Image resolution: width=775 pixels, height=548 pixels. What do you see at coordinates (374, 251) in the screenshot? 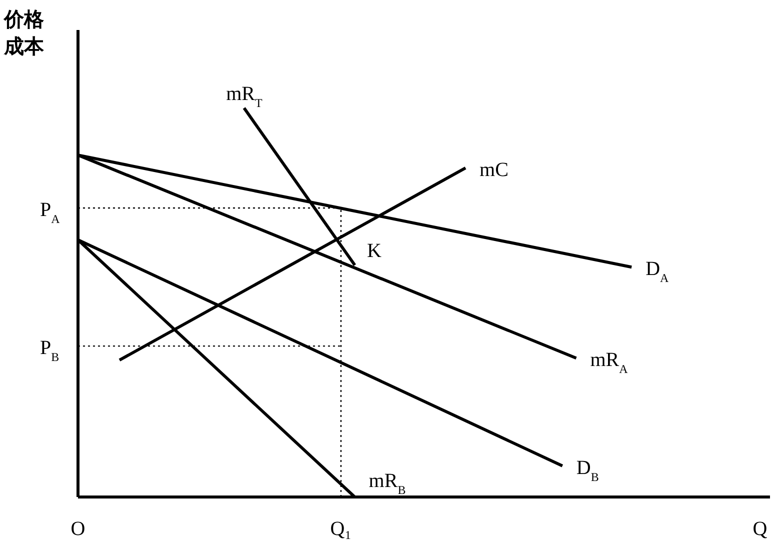
I see `annotation: K` at bounding box center [374, 251].